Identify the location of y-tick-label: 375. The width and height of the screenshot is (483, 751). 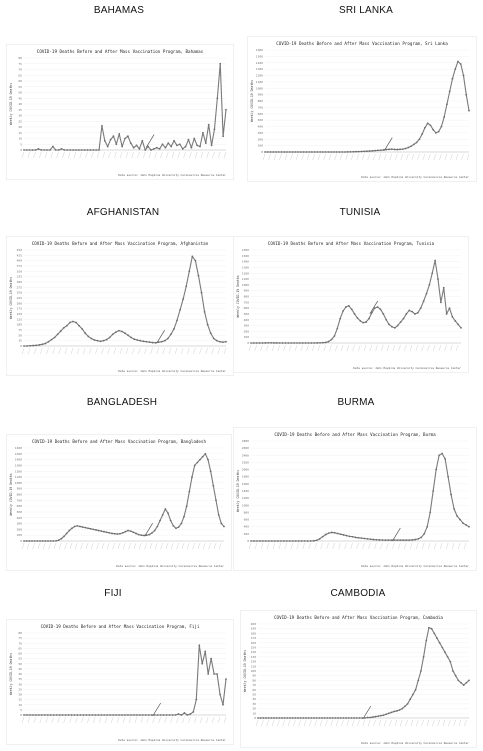
(20, 266).